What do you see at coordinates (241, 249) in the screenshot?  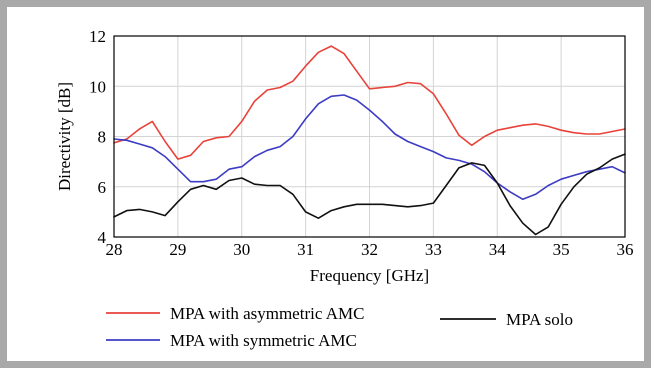 I see `x-tick-label: 30` at bounding box center [241, 249].